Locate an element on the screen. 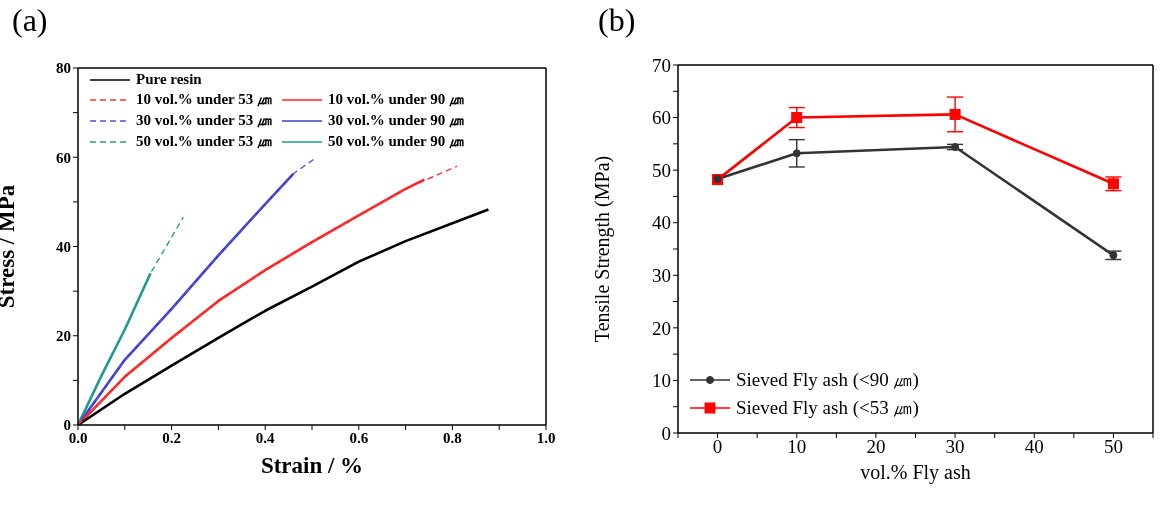  legend-label: 30 vol.% under 53 ㎛ is located at coordinates (204, 120).